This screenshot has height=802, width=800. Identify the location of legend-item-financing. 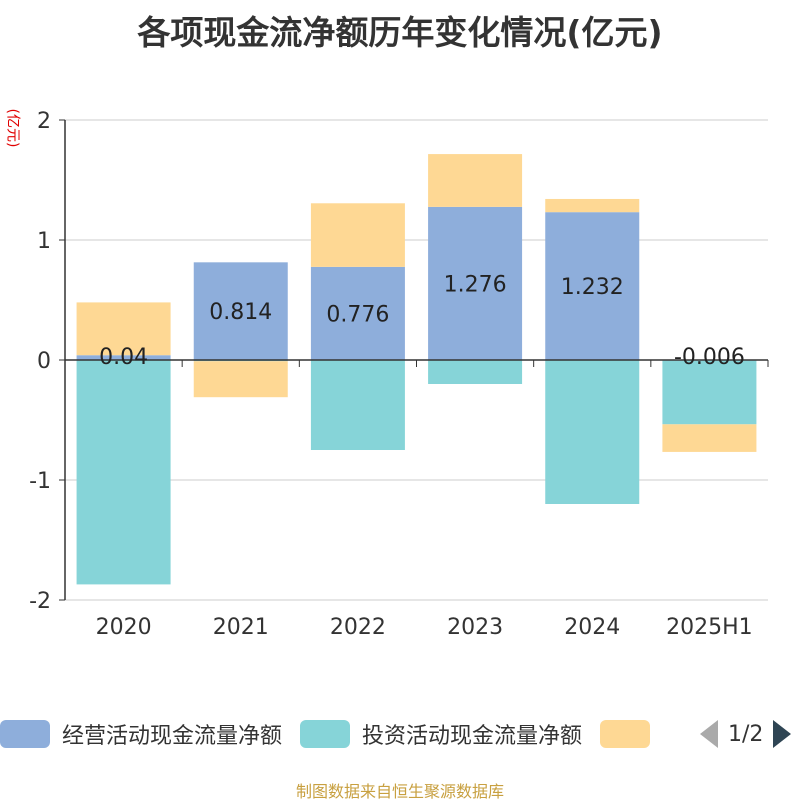
(631, 734).